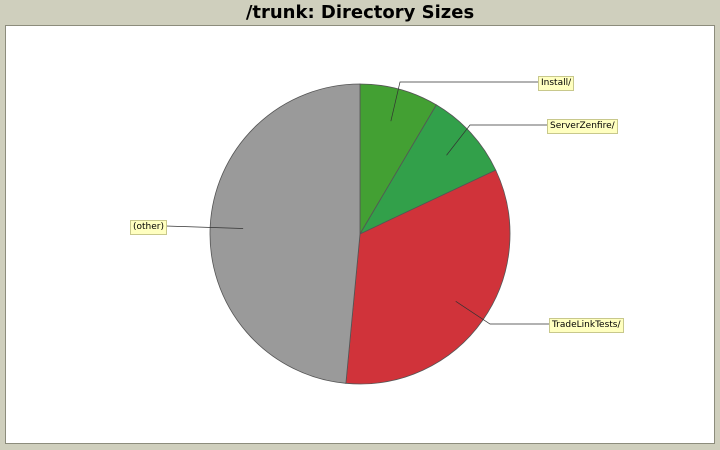 The image size is (720, 450). Describe the element at coordinates (502, 312) in the screenshot. I see `slice-tradelinktests-leader-line` at that location.